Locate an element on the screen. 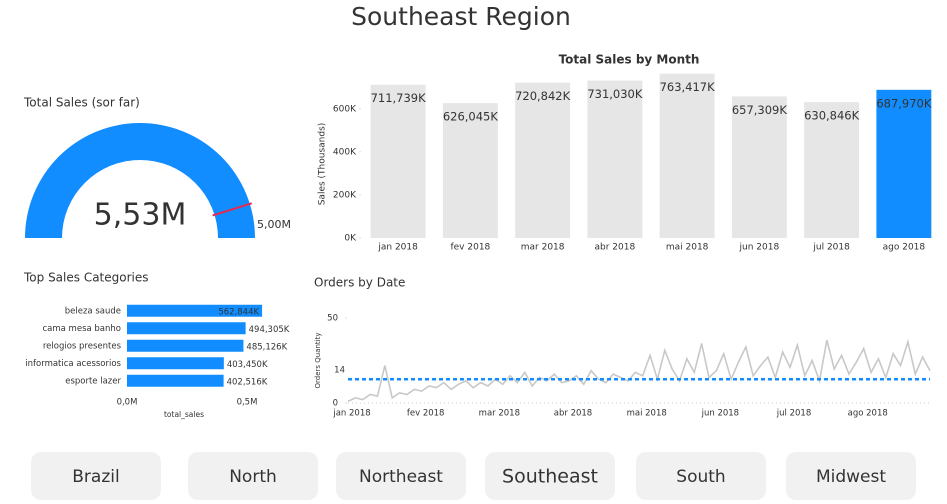 The image size is (947, 504). category-label: beleza saude is located at coordinates (93, 311).